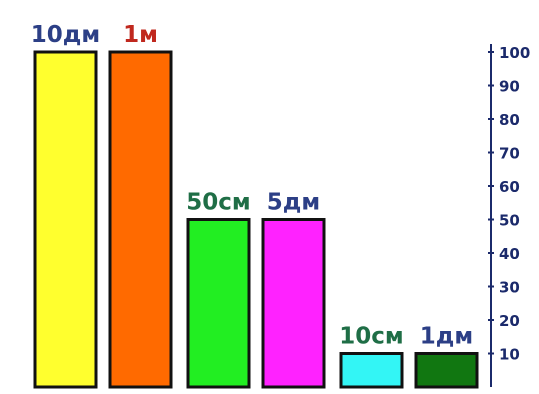  Describe the element at coordinates (446, 337) in the screenshot. I see `bar-label-6: 1дм` at that location.